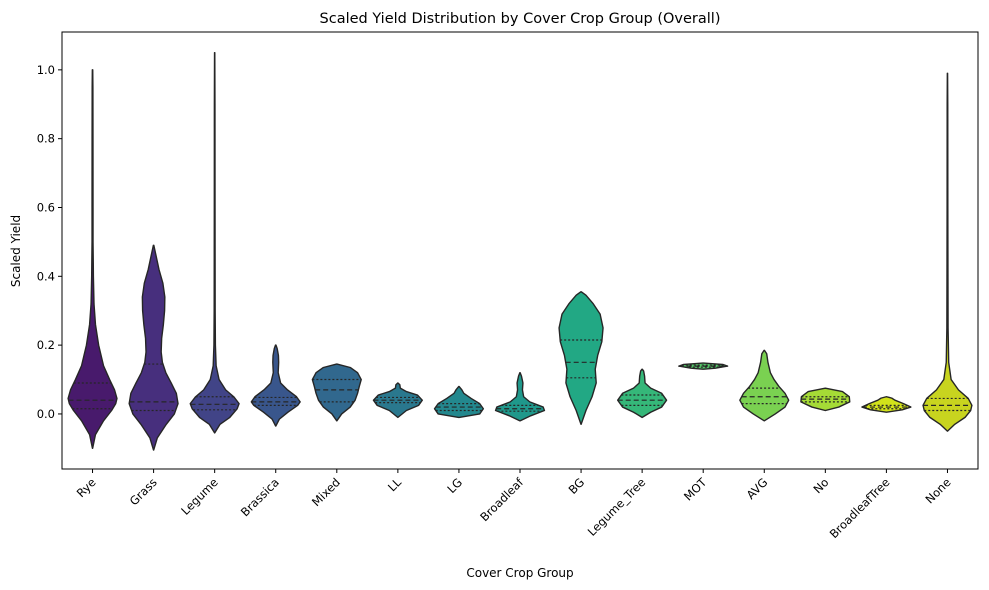 The width and height of the screenshot is (989, 590). I want to click on x-axis-label: Cover Crop Group, so click(519, 573).